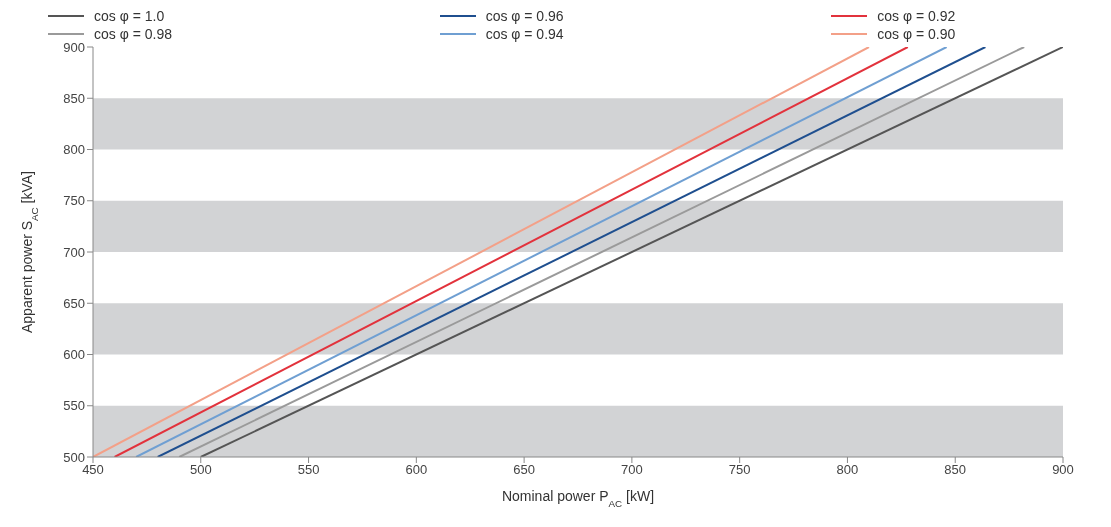  Describe the element at coordinates (74, 406) in the screenshot. I see `y-tick-label: 550` at that location.